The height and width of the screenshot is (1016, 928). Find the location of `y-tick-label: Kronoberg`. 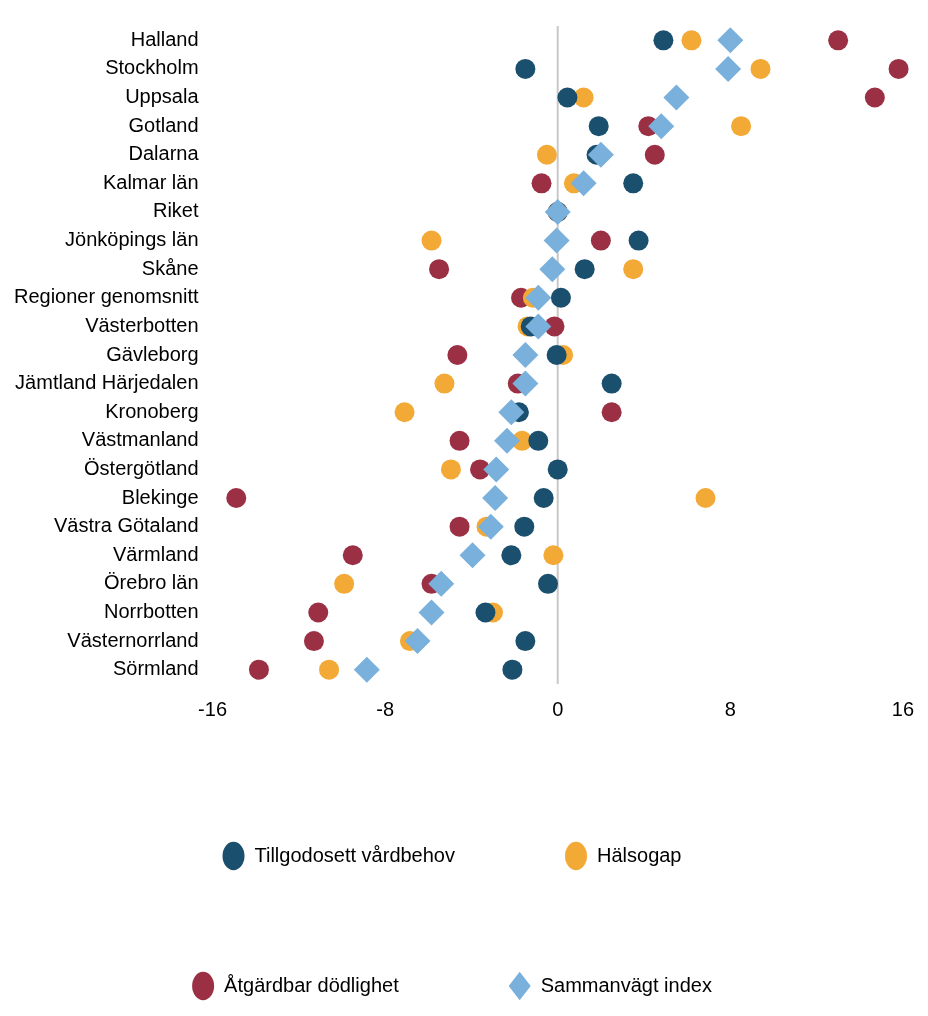

y-tick-label: Kronoberg is located at coordinates (152, 410).